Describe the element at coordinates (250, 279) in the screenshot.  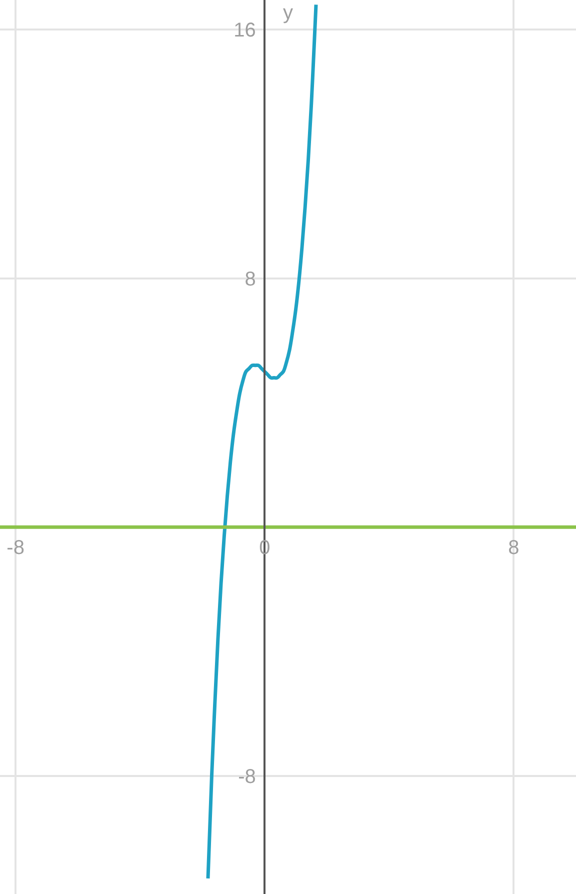
I see `y-tick-label: 8` at that location.